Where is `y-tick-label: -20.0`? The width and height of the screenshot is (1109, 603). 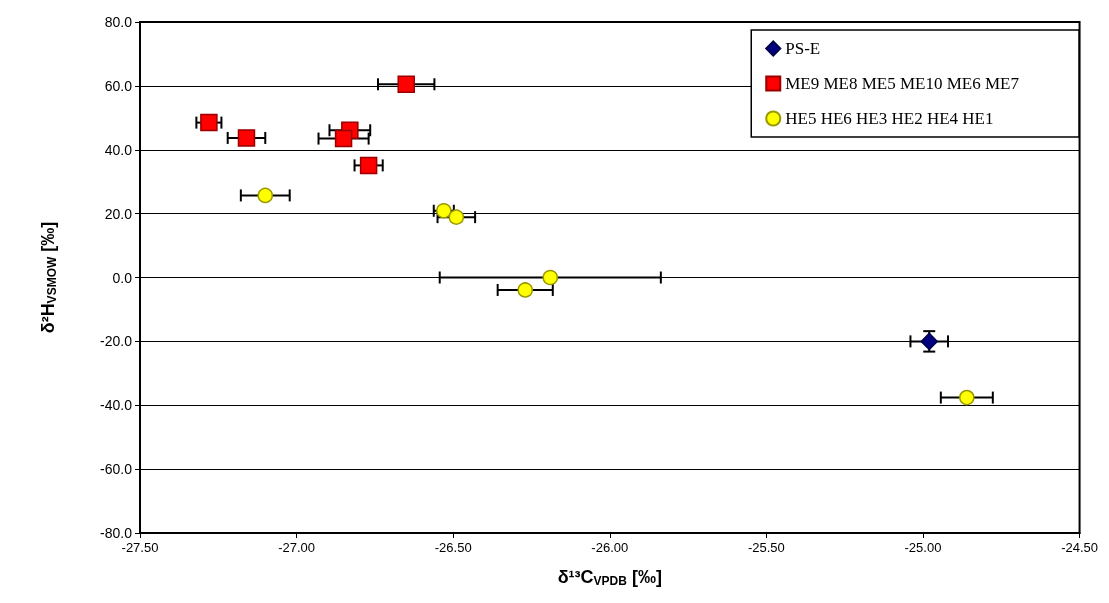 y-tick-label: -20.0 is located at coordinates (116, 341).